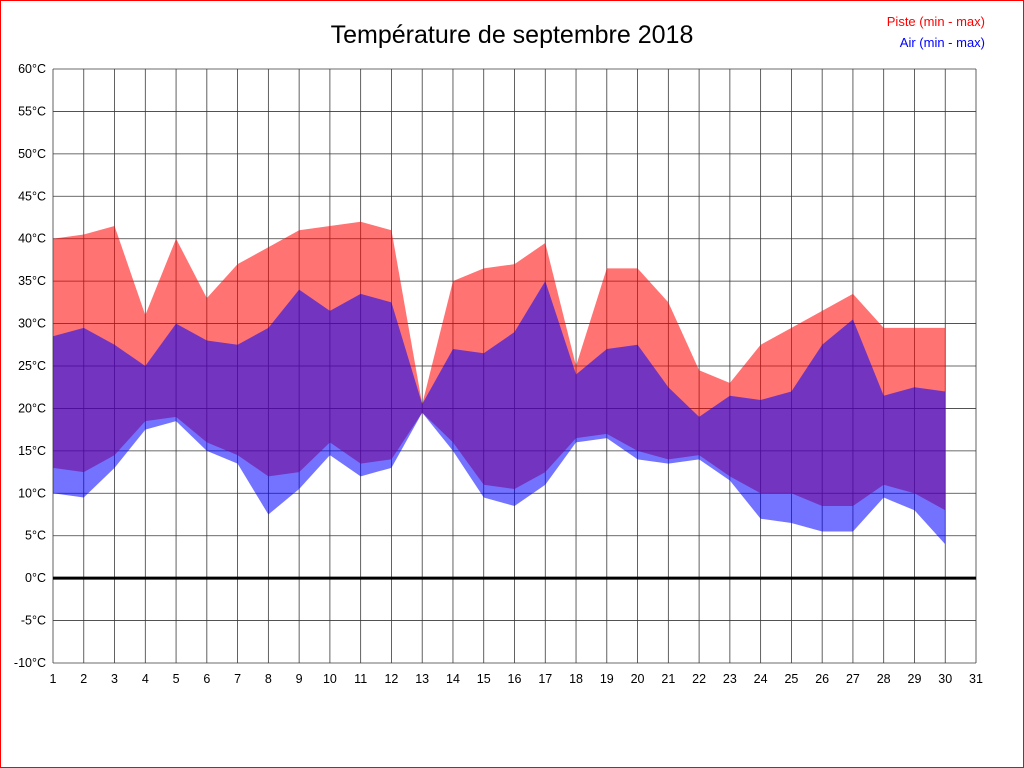  What do you see at coordinates (35, 578) in the screenshot?
I see `y-tick-label: 0°C` at bounding box center [35, 578].